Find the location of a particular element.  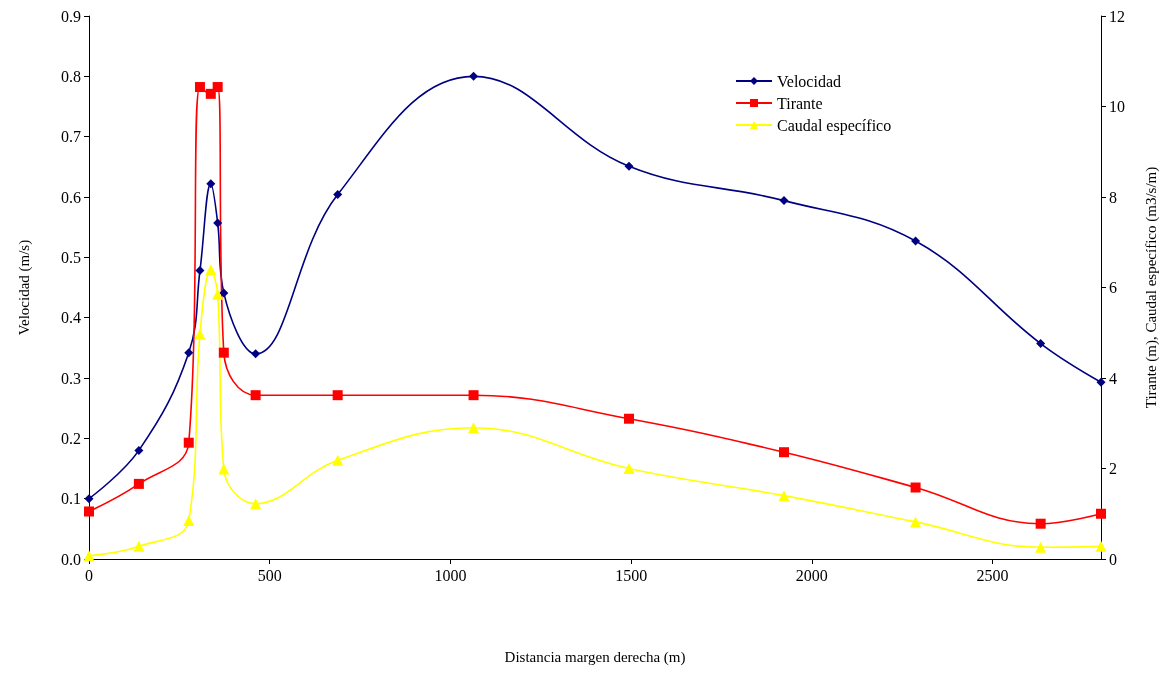

y-tick-label: 0.5 is located at coordinates (71, 257).